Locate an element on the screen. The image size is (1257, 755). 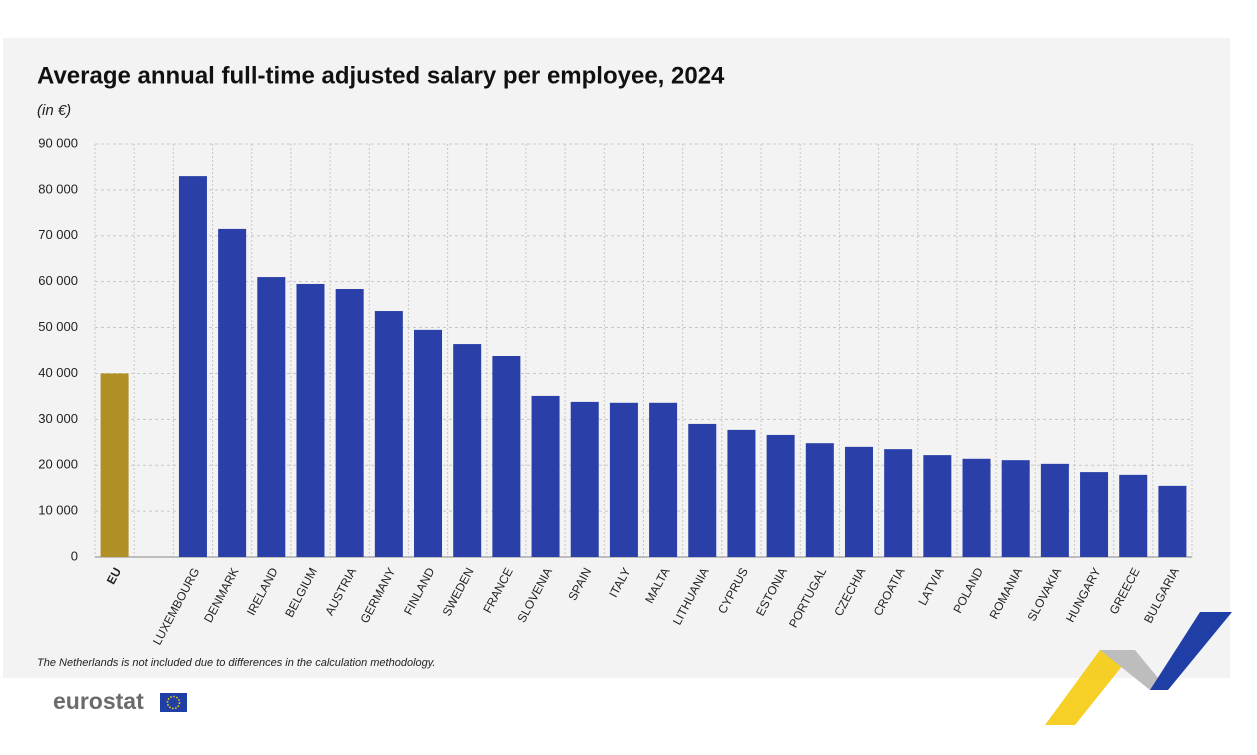
subtitle: (in €) is located at coordinates (54, 110).